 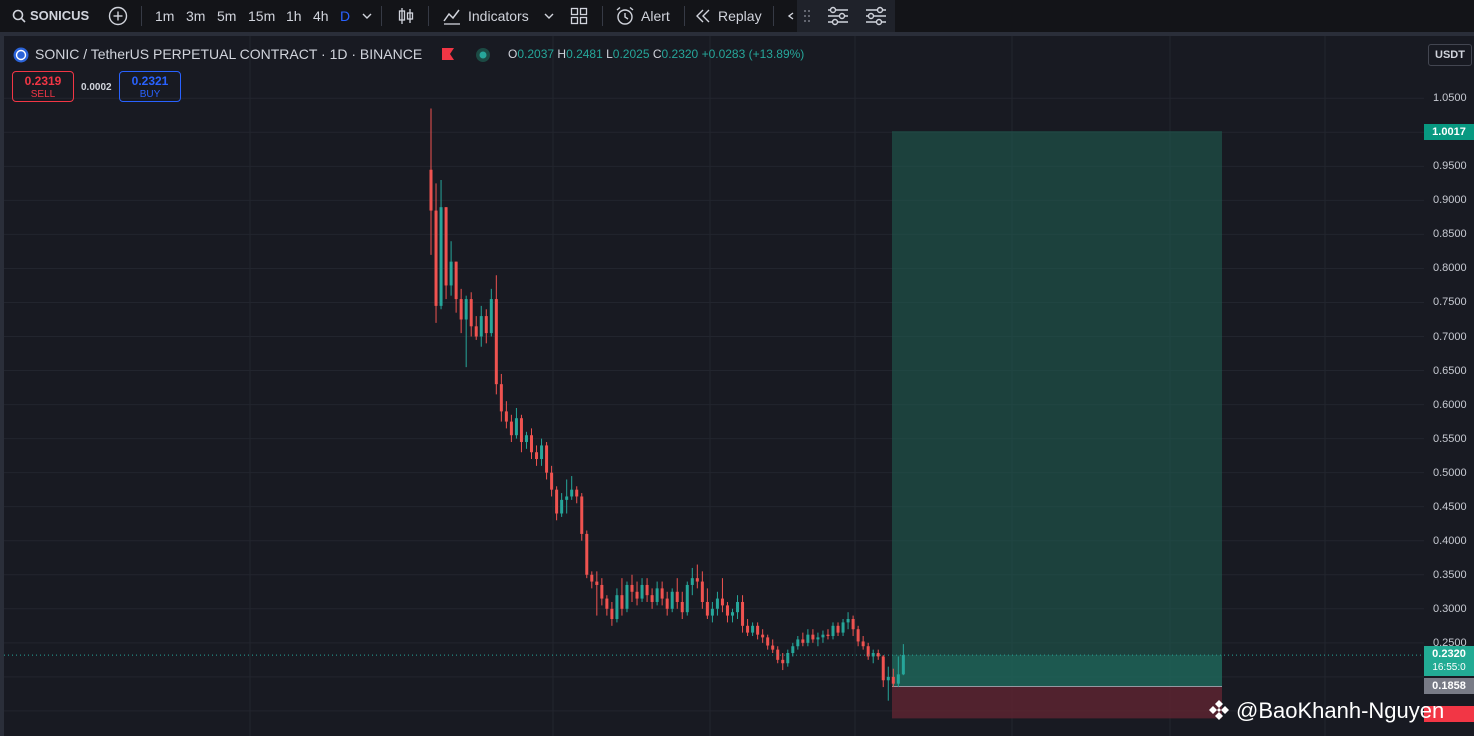 What do you see at coordinates (483, 55) in the screenshot?
I see `market-open-dot-icon` at bounding box center [483, 55].